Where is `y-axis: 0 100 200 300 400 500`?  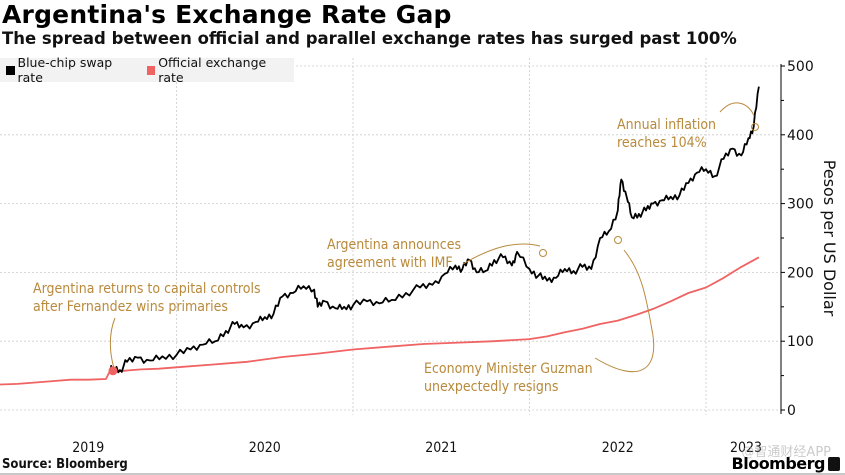
y-axis: 0 100 200 300 400 500 is located at coordinates (797, 239).